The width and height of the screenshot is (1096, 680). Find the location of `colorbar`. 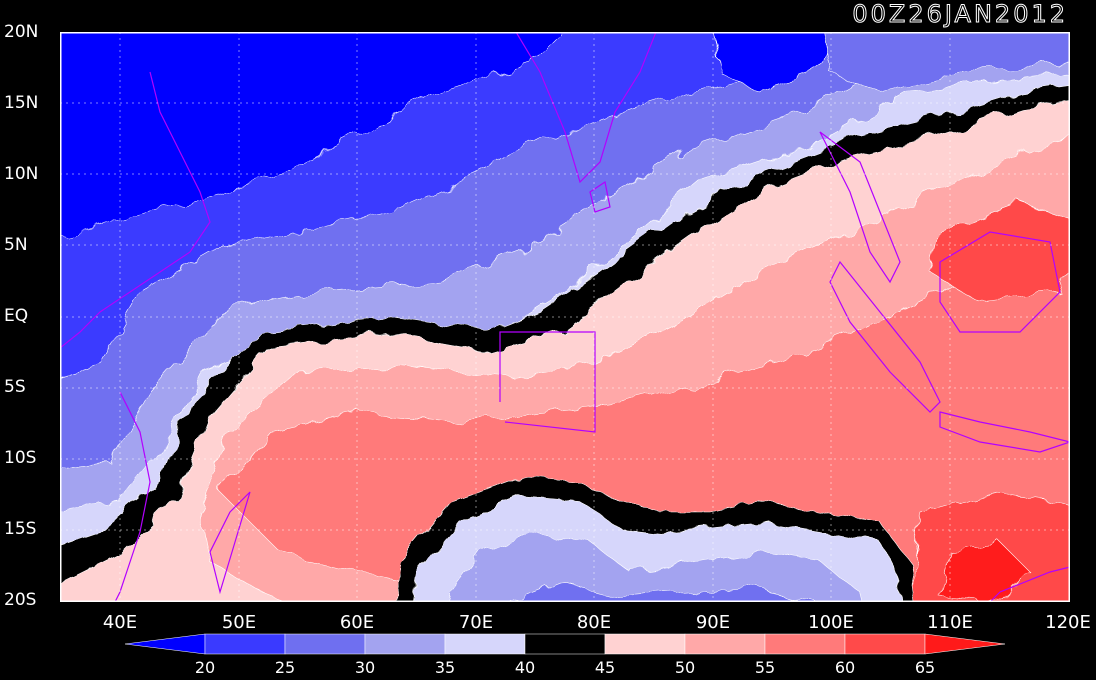

colorbar is located at coordinates (565, 644).